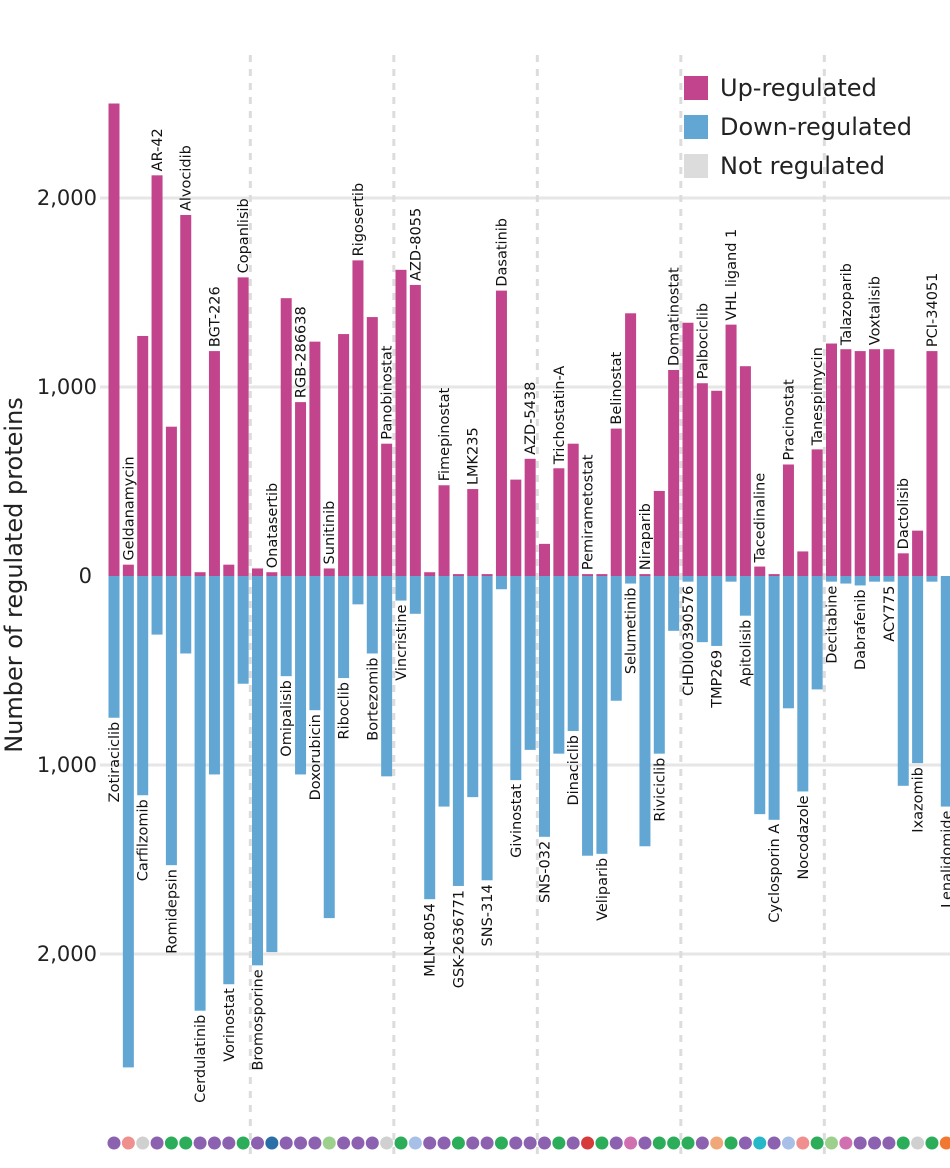 The height and width of the screenshot is (1168, 950). What do you see at coordinates (444, 691) in the screenshot?
I see `bar-down-fimepinostat` at bounding box center [444, 691].